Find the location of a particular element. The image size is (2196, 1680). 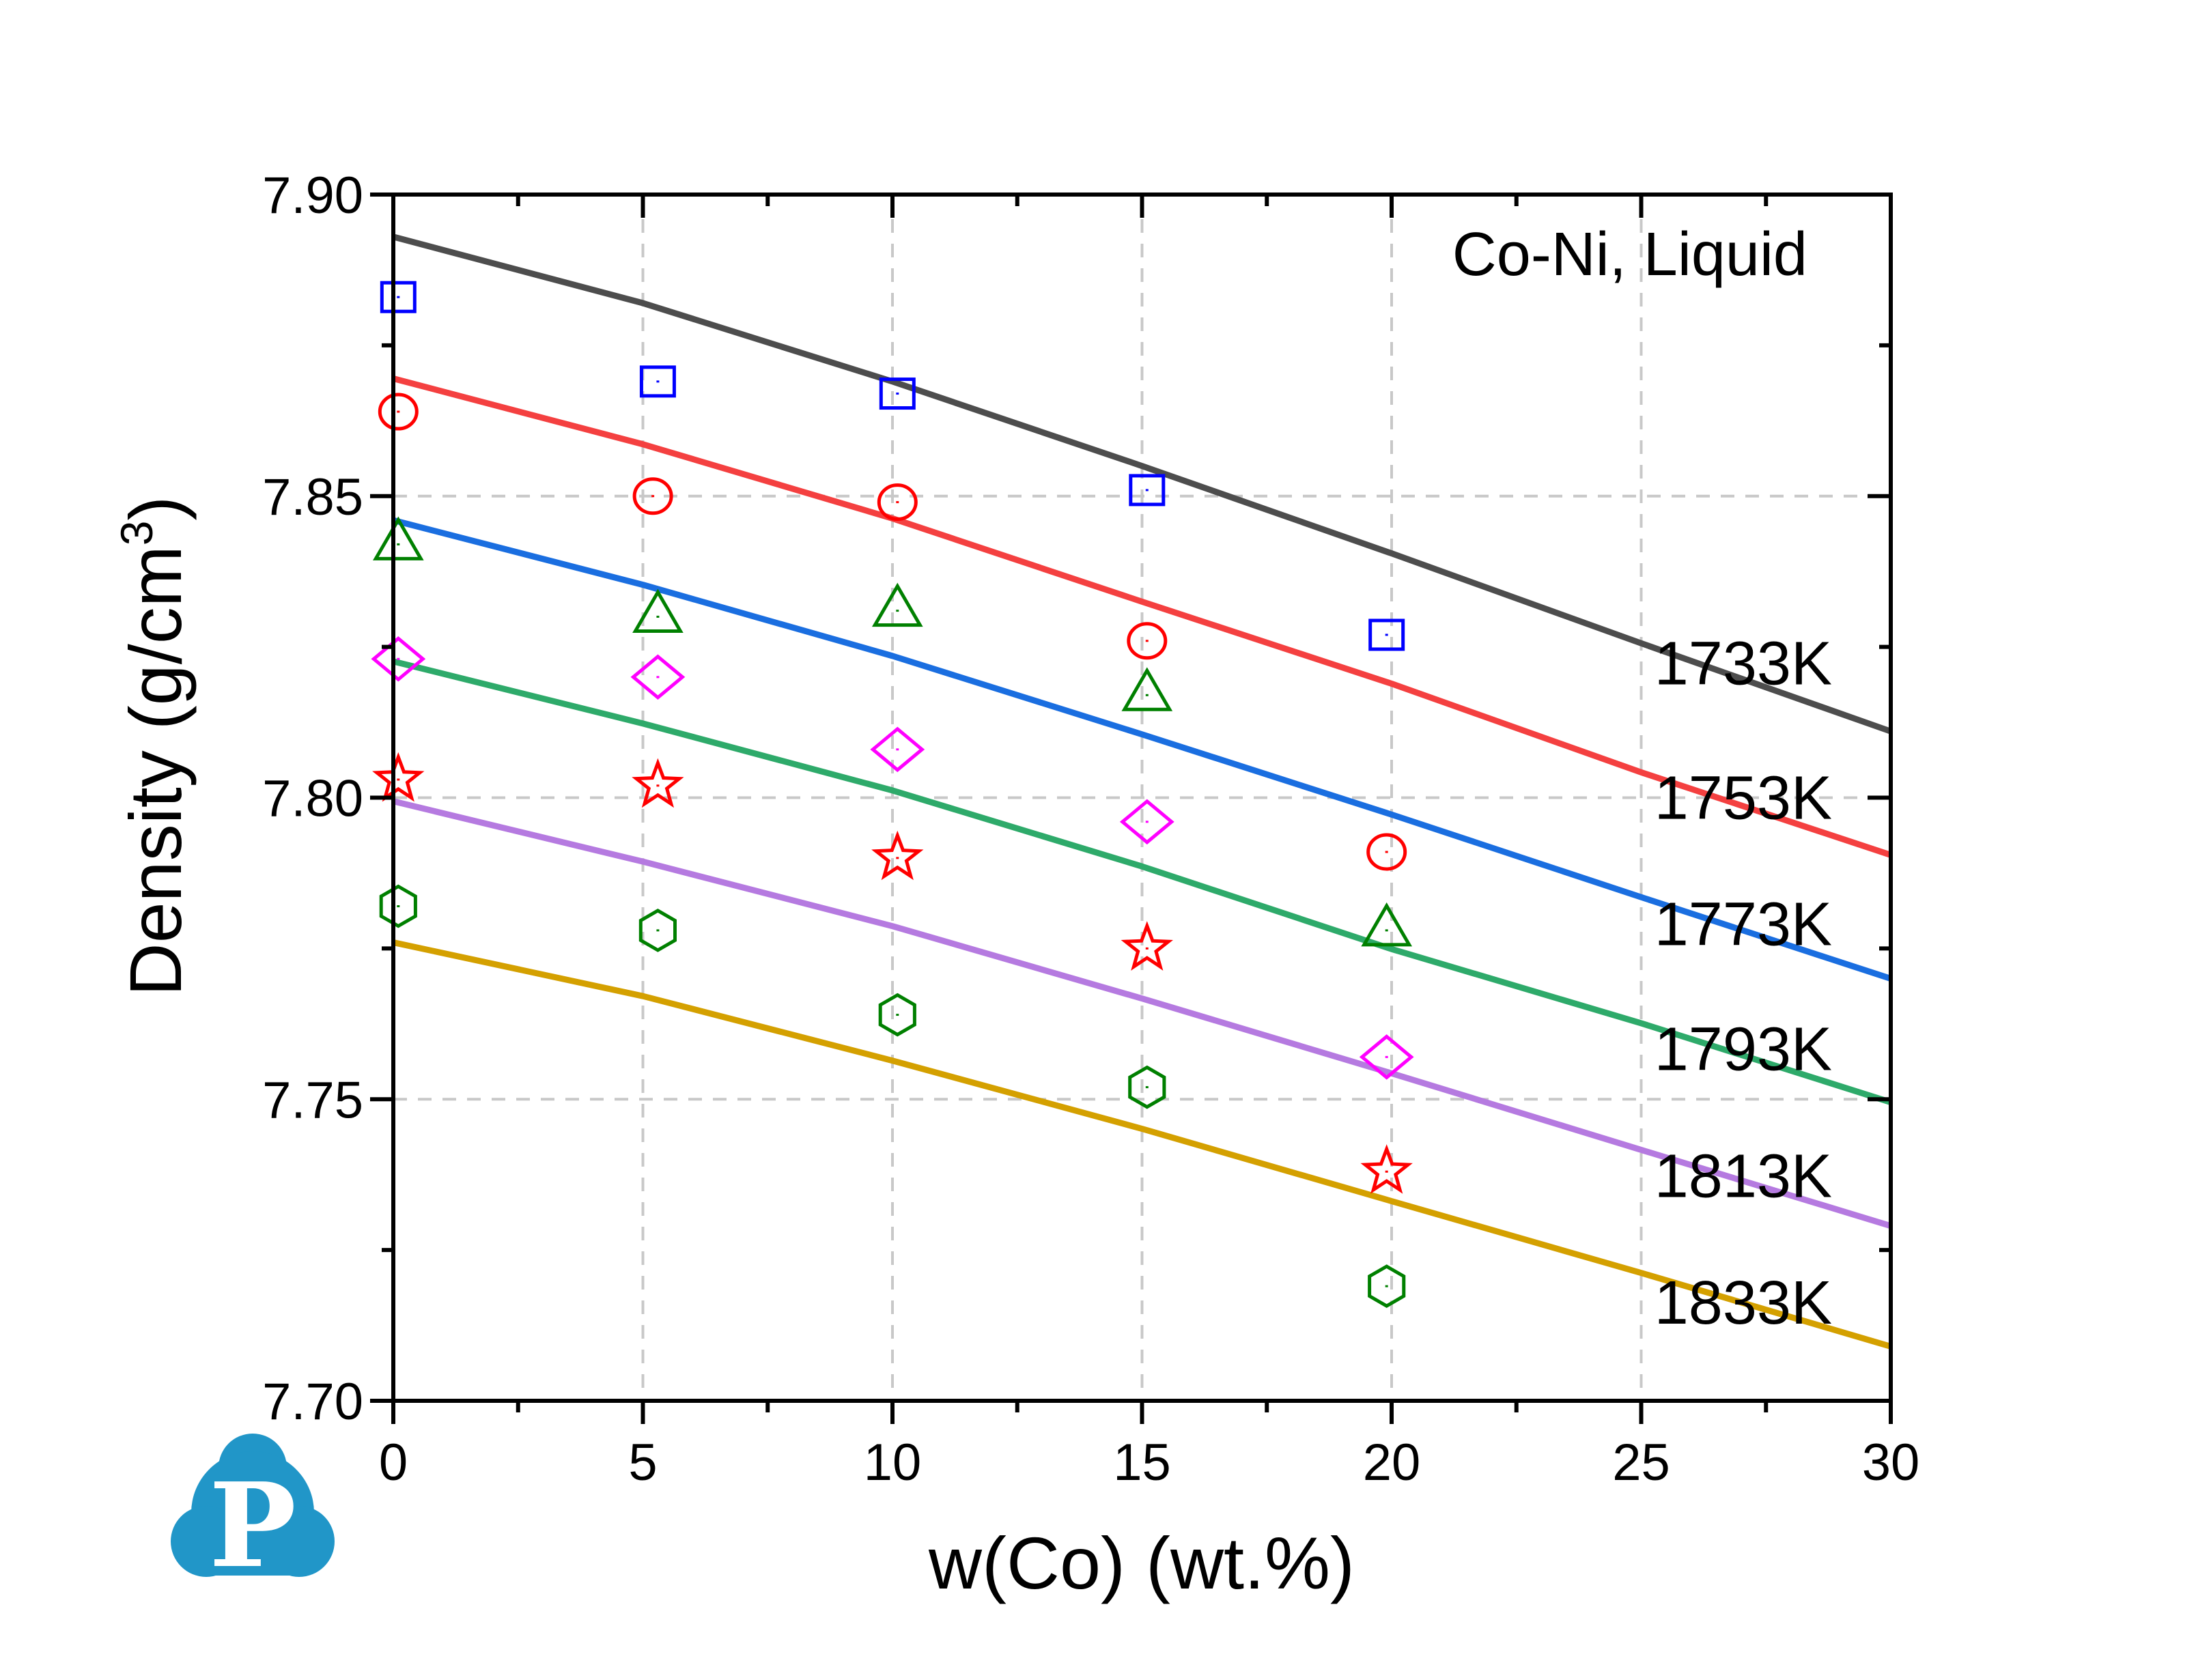

logo-cloud-shape is located at coordinates (253, 1505).